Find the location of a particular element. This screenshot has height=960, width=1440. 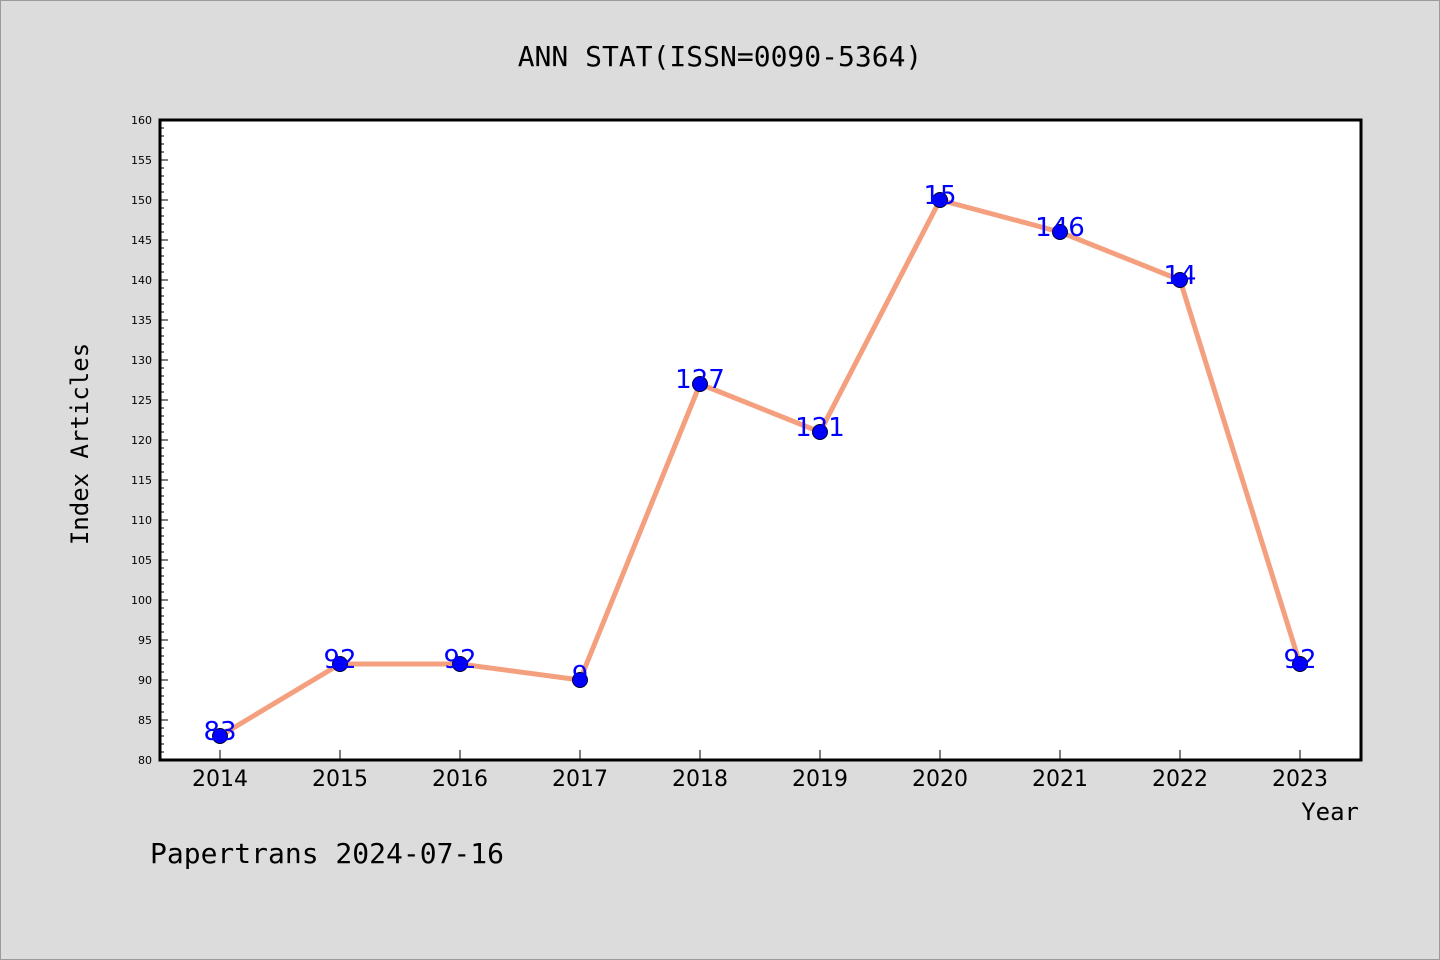

y-tick-label: 125 is located at coordinates (141, 400).